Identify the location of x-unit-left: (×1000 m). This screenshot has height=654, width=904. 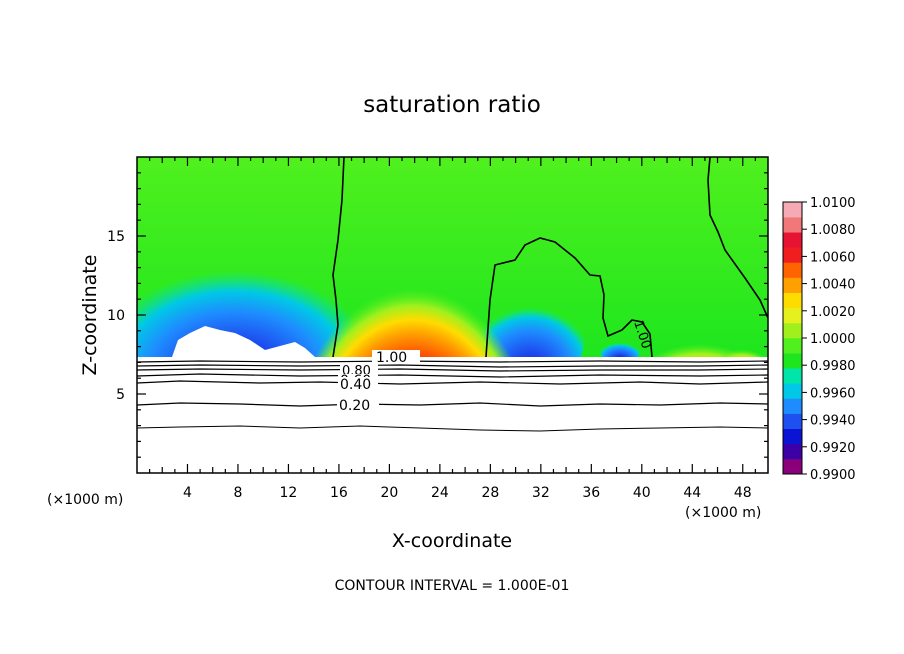
(85, 500).